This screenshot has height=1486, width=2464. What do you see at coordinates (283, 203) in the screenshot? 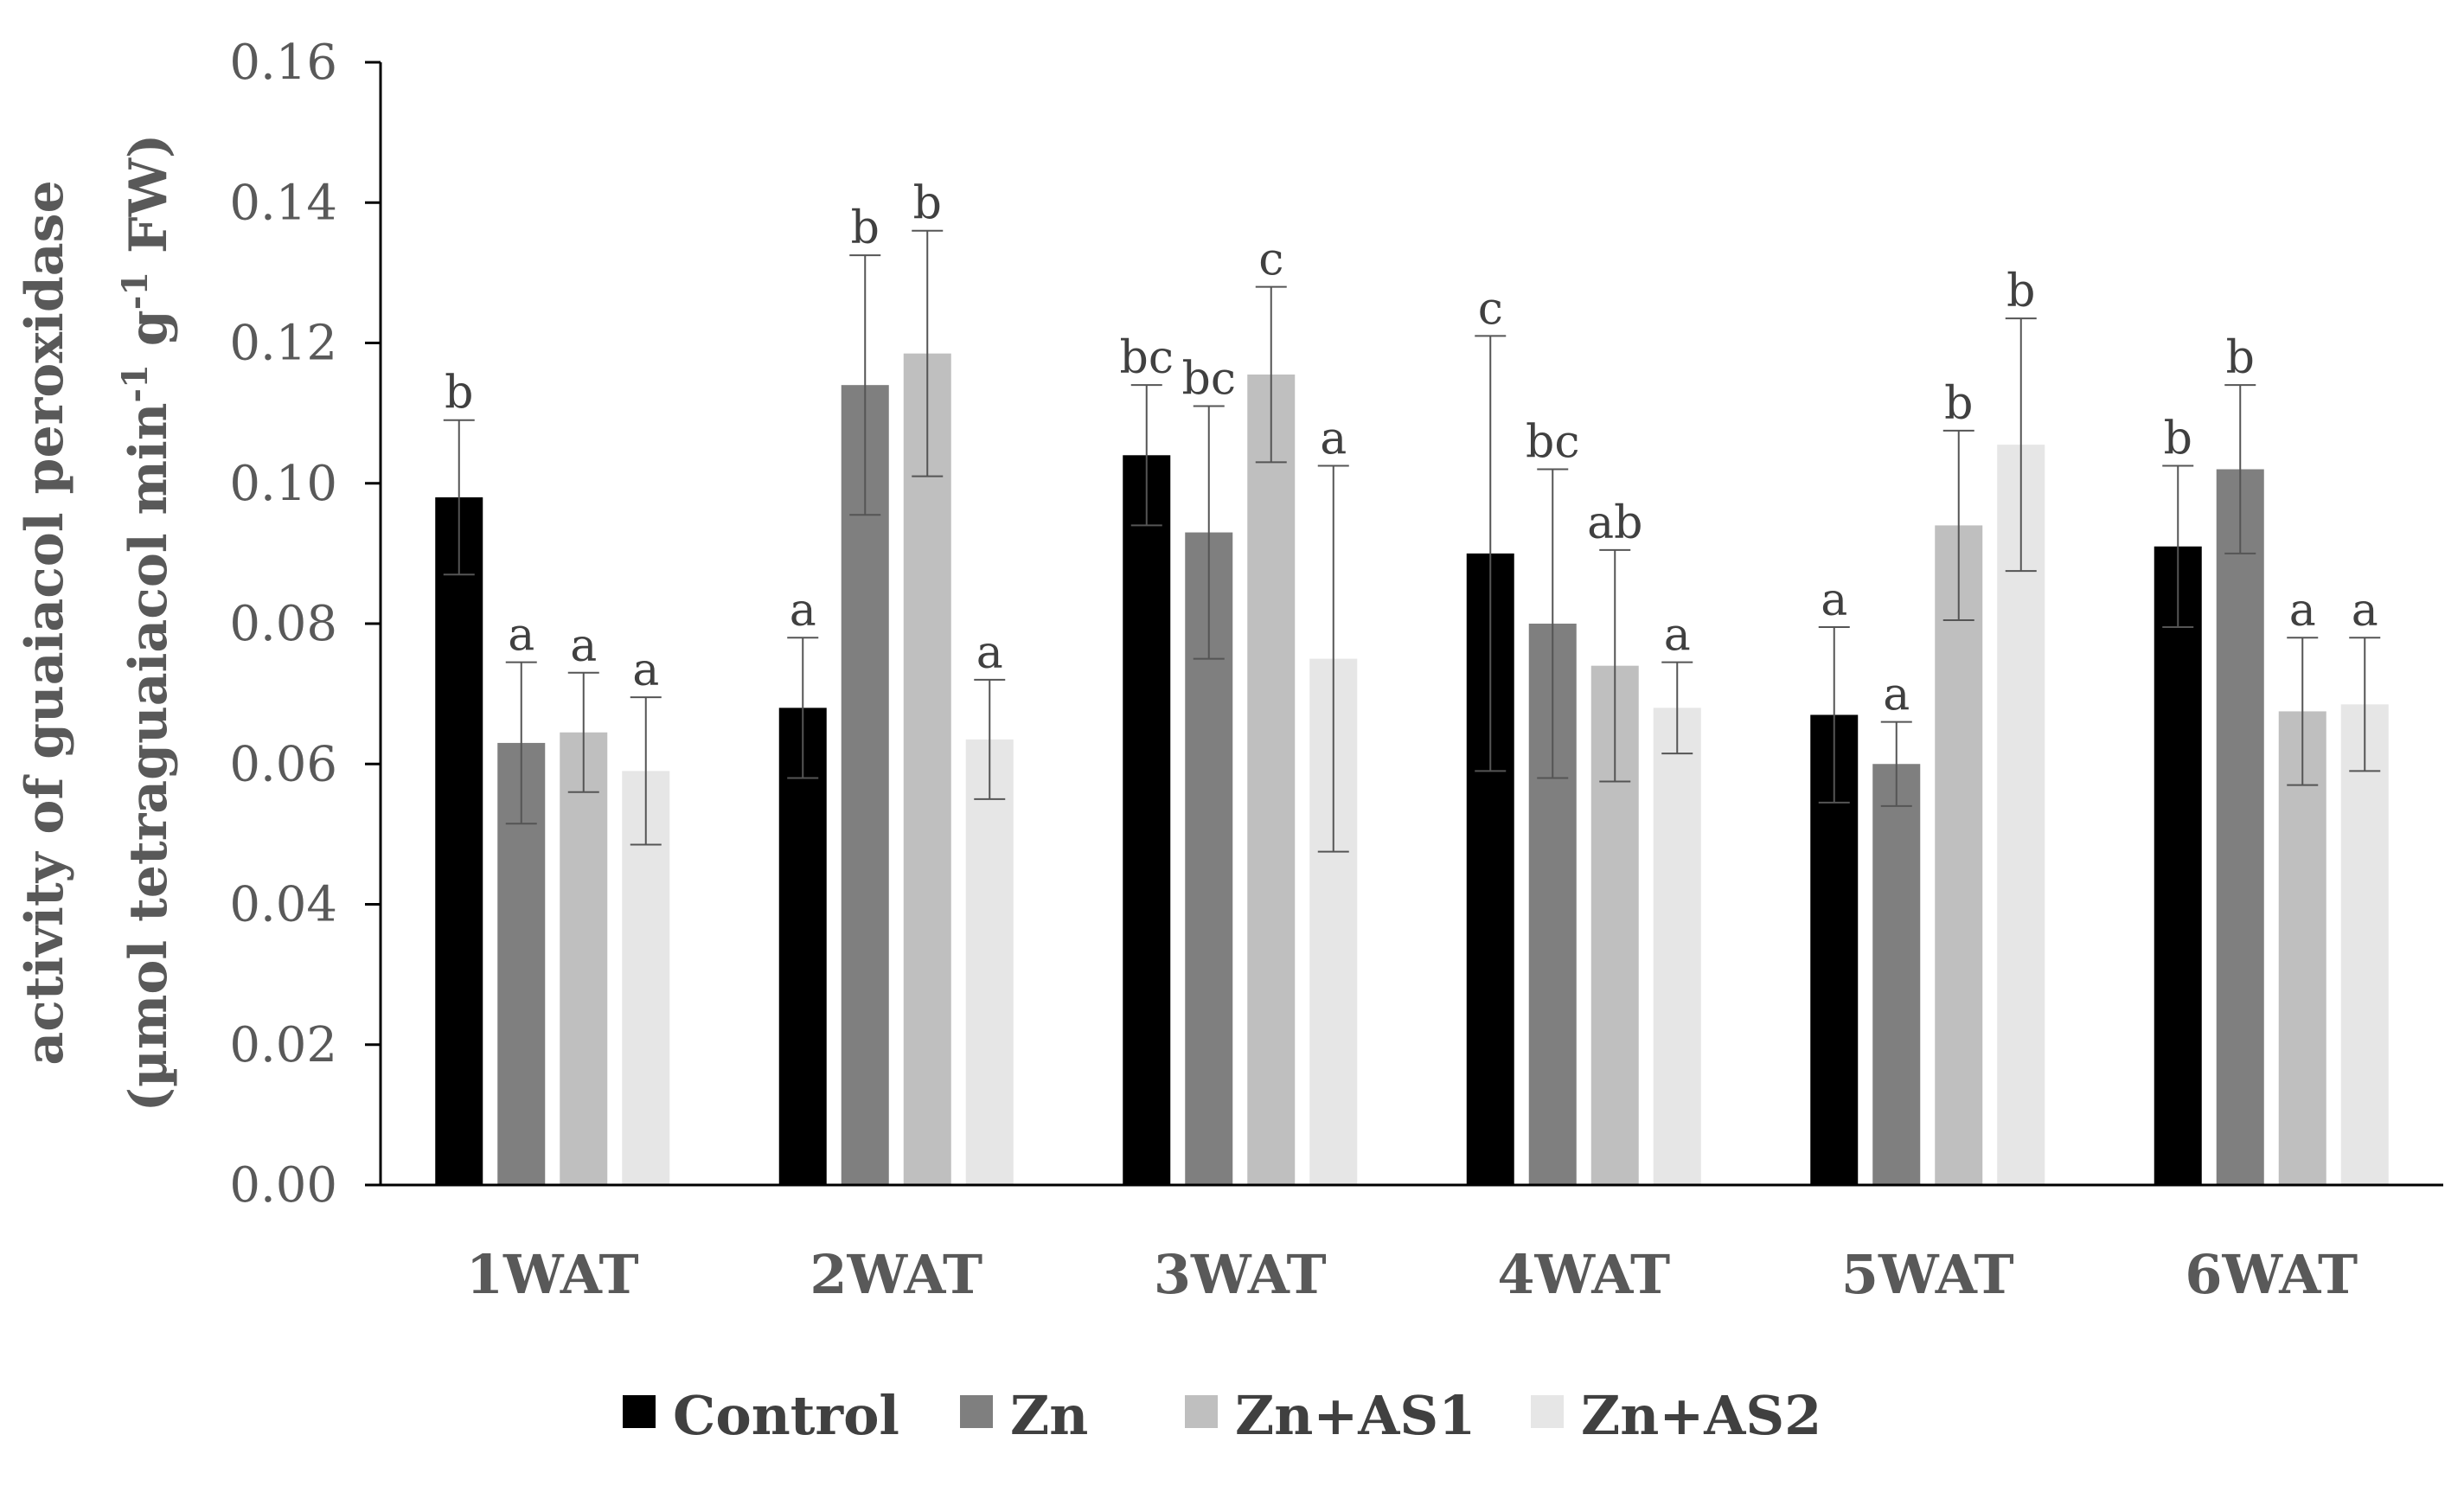
I see `y-tick-label: 0.14` at bounding box center [283, 203].